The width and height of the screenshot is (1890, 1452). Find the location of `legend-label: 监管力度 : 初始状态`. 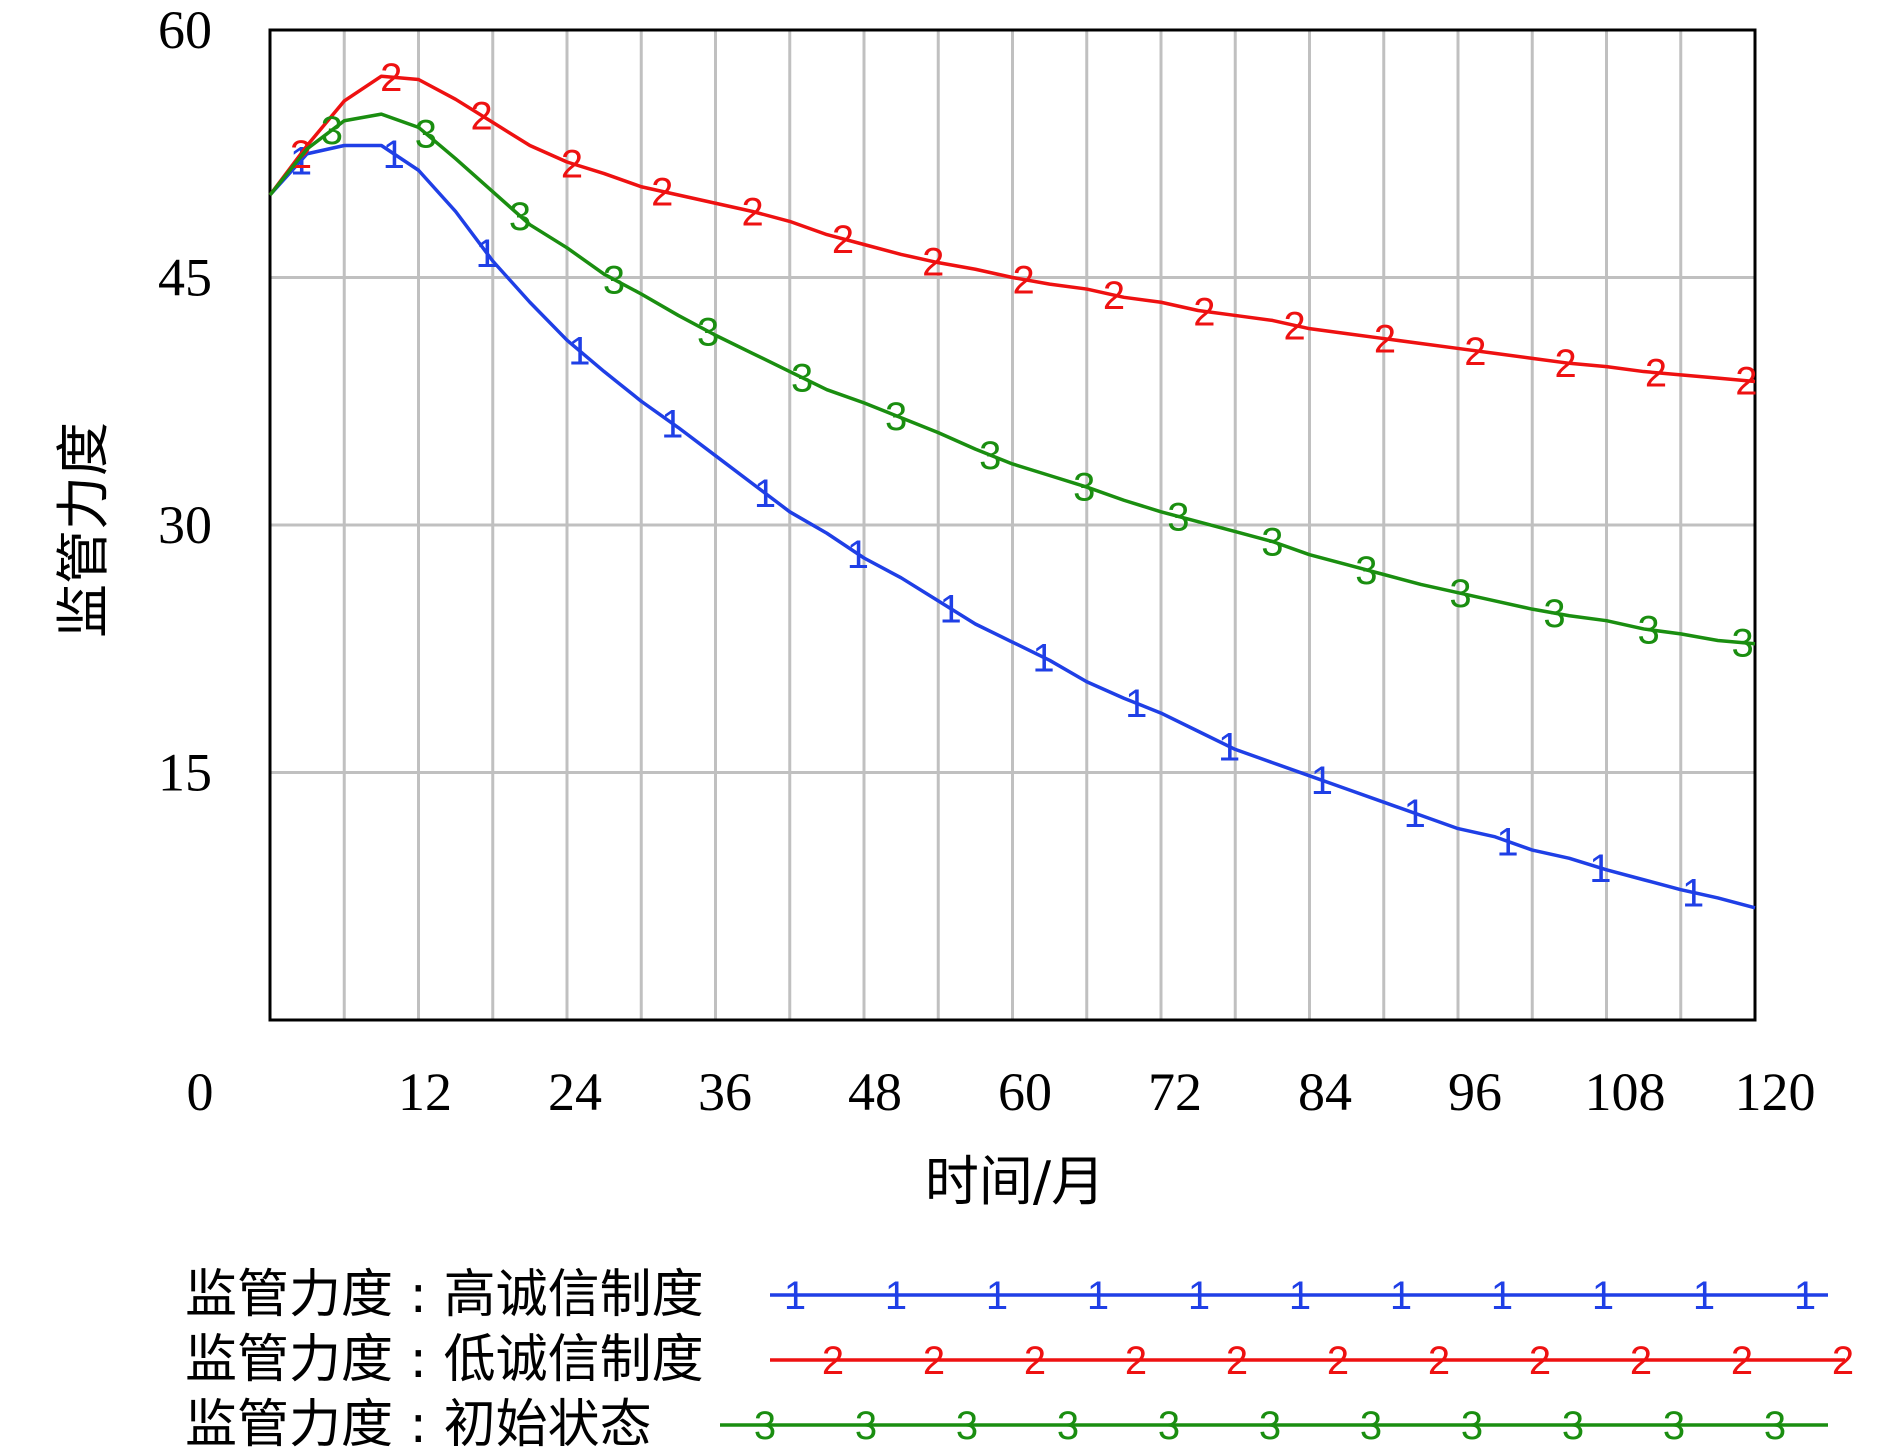

legend-label: 监管力度 : 初始状态 is located at coordinates (418, 1423).